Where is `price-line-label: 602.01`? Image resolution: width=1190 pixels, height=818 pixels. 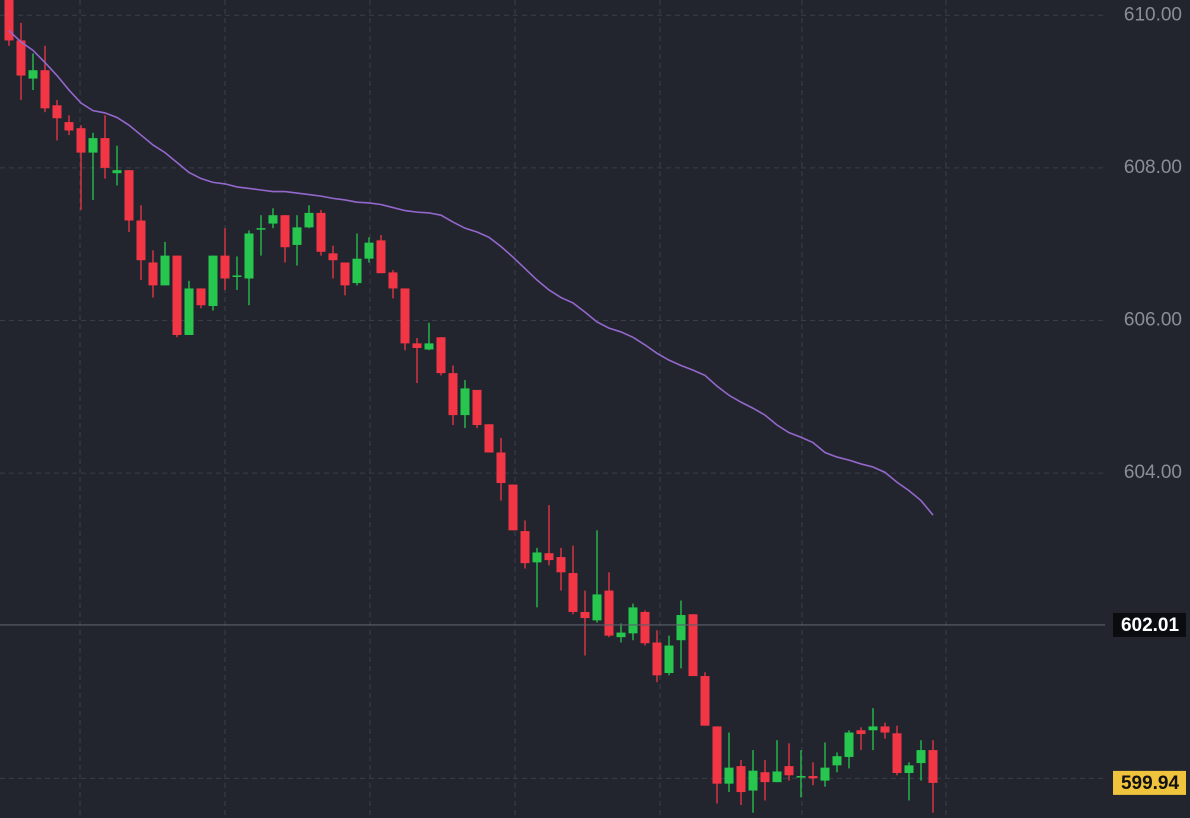 price-line-label: 602.01 is located at coordinates (1150, 625).